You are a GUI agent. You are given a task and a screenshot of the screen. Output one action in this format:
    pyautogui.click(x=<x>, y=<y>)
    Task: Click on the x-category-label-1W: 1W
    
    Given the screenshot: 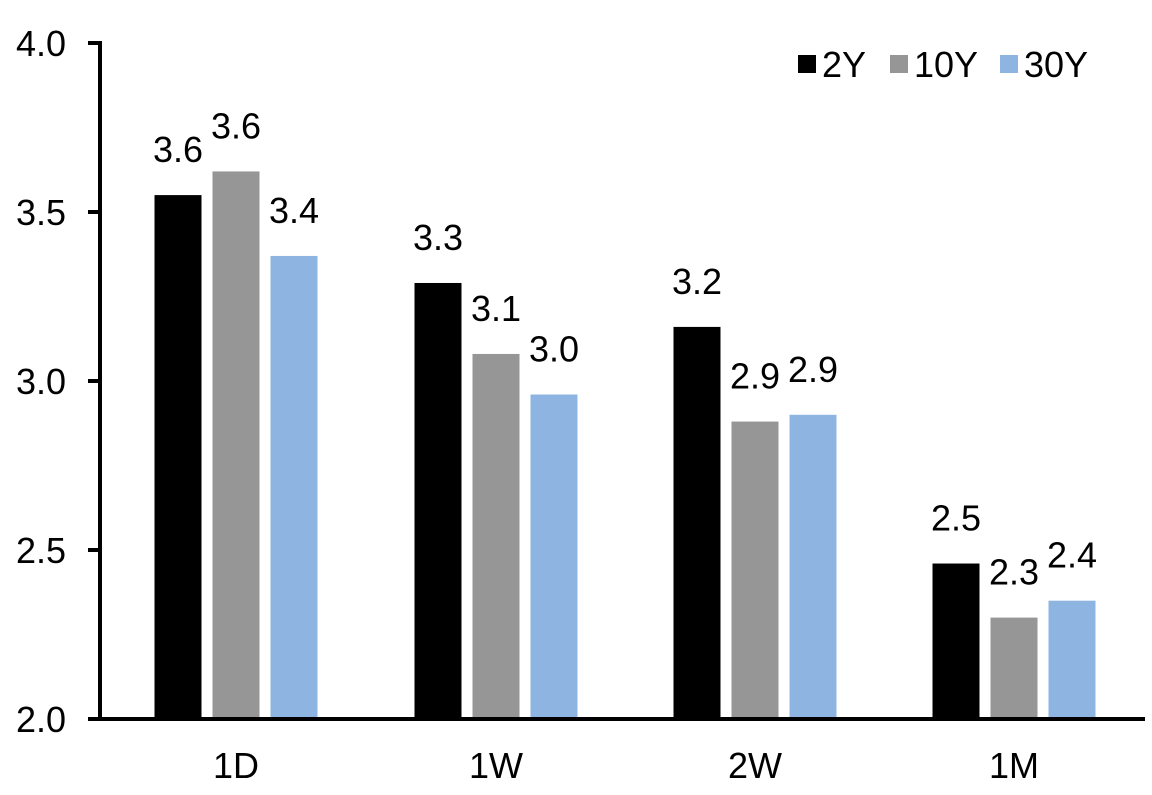 What is the action you would take?
    pyautogui.click(x=496, y=765)
    